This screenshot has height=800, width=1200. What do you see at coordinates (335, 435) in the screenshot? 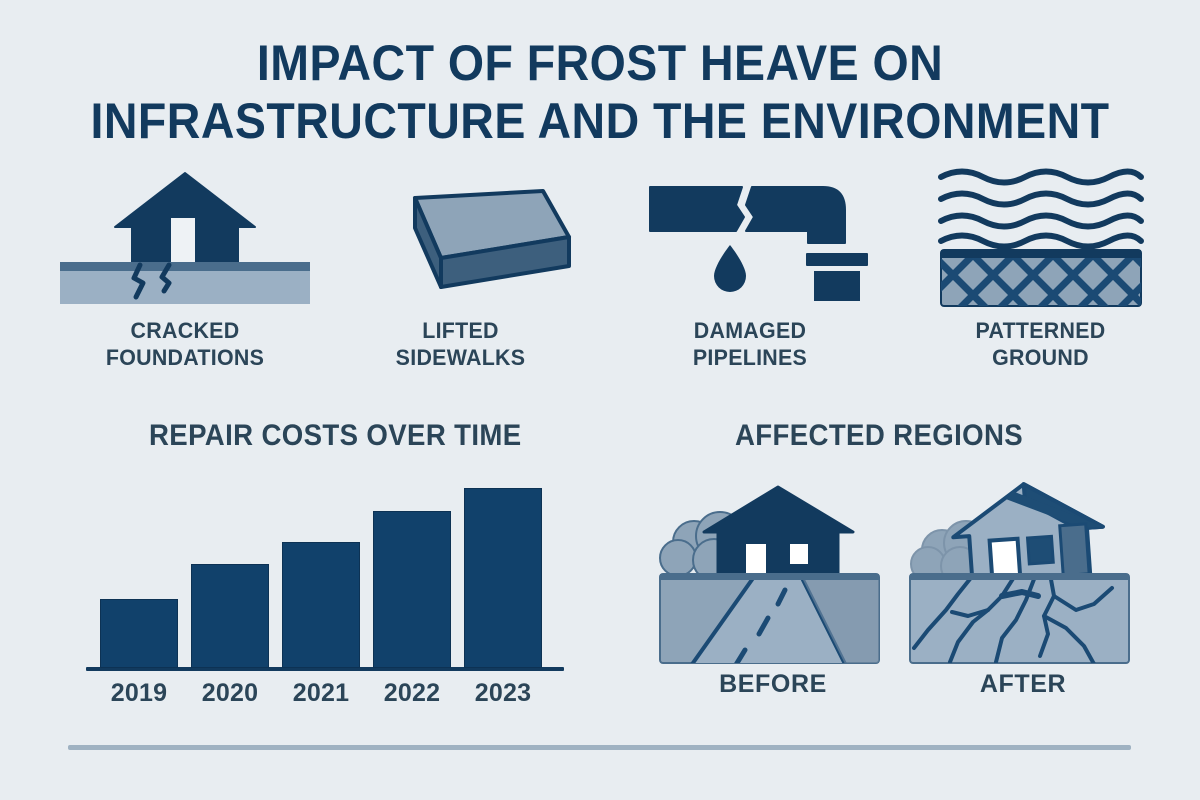
I see `section-heading-repair-costs: REPAIR COSTS OVER TIME` at bounding box center [335, 435].